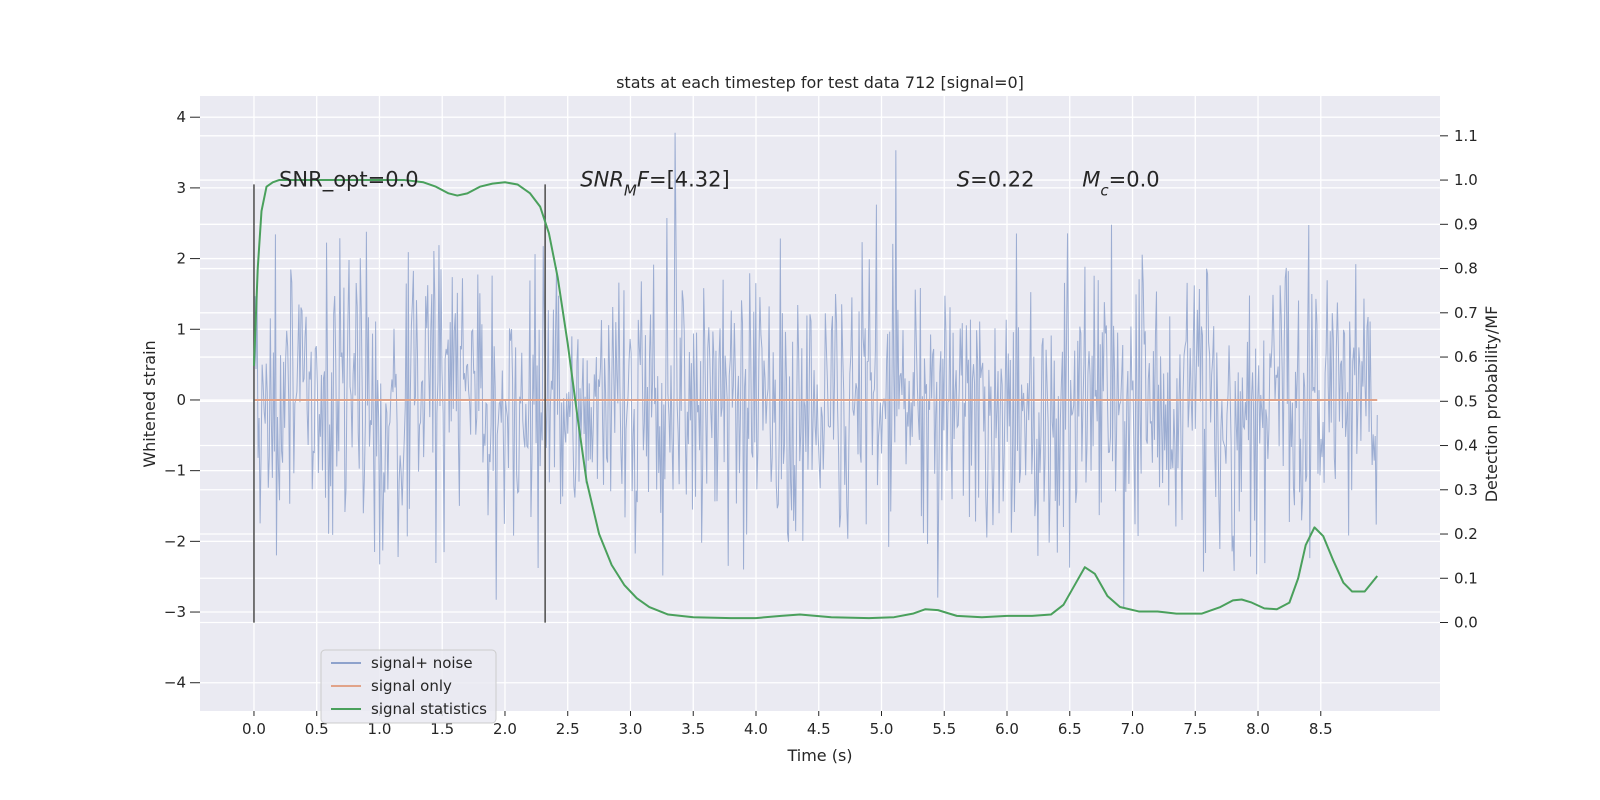 The width and height of the screenshot is (1600, 800). Describe the element at coordinates (411, 686) in the screenshot. I see `legend-label-signal-only: signal only` at that location.